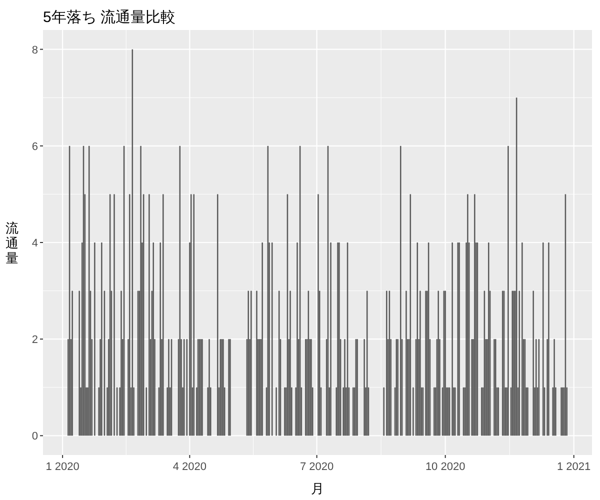 This screenshot has height=500, width=600. What do you see at coordinates (35, 50) in the screenshot?
I see `y-tick-label: 8` at bounding box center [35, 50].